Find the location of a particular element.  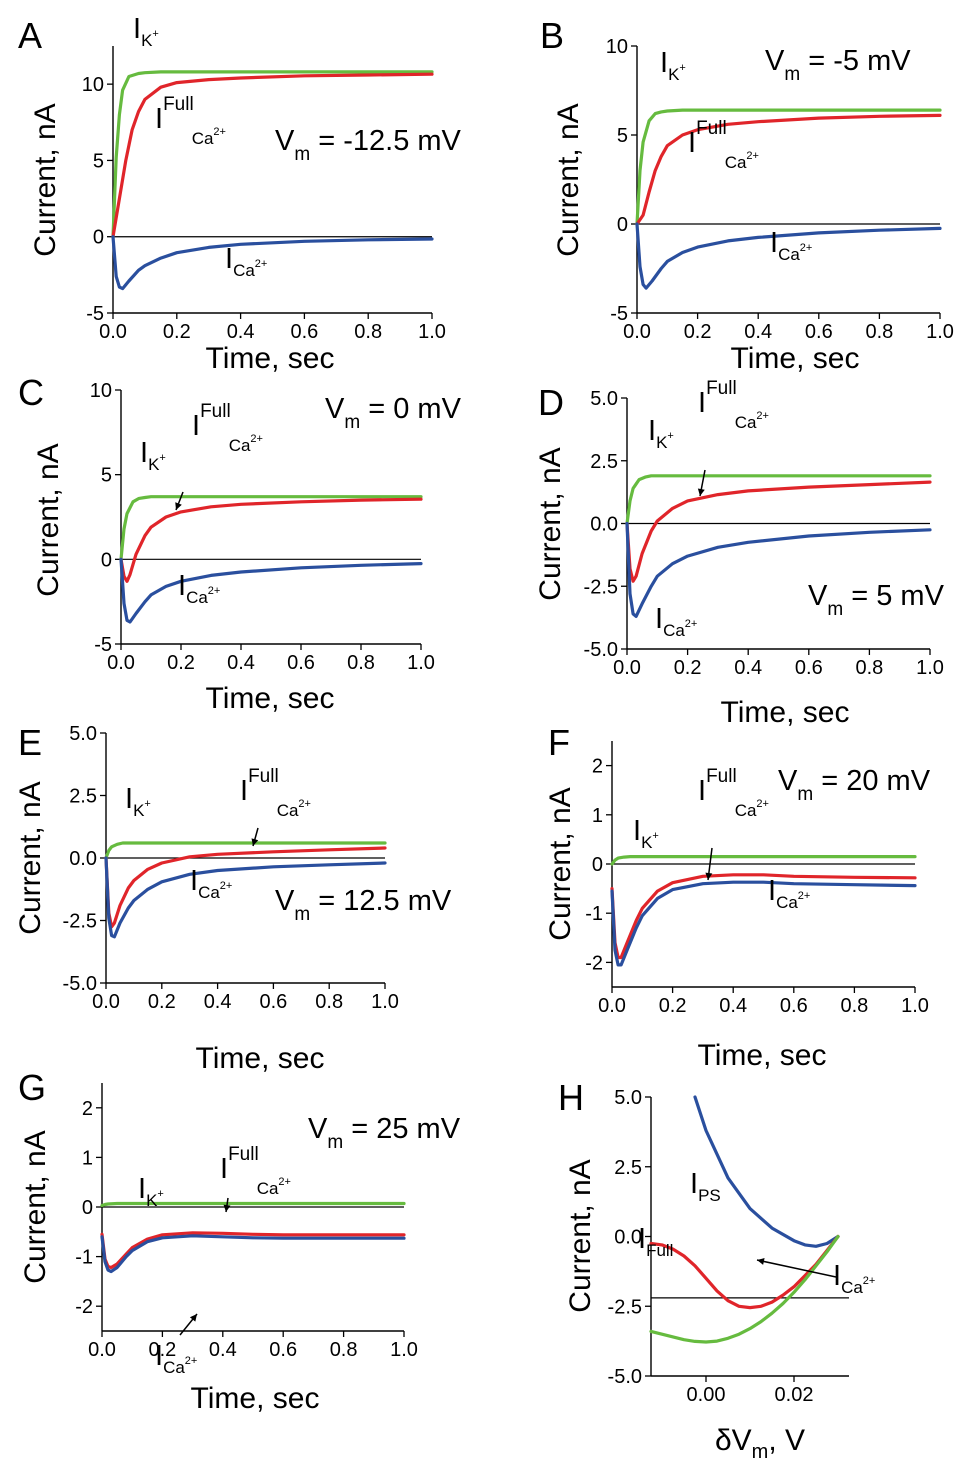

x-tick-label: 0.00 is located at coordinates (706, 1395).